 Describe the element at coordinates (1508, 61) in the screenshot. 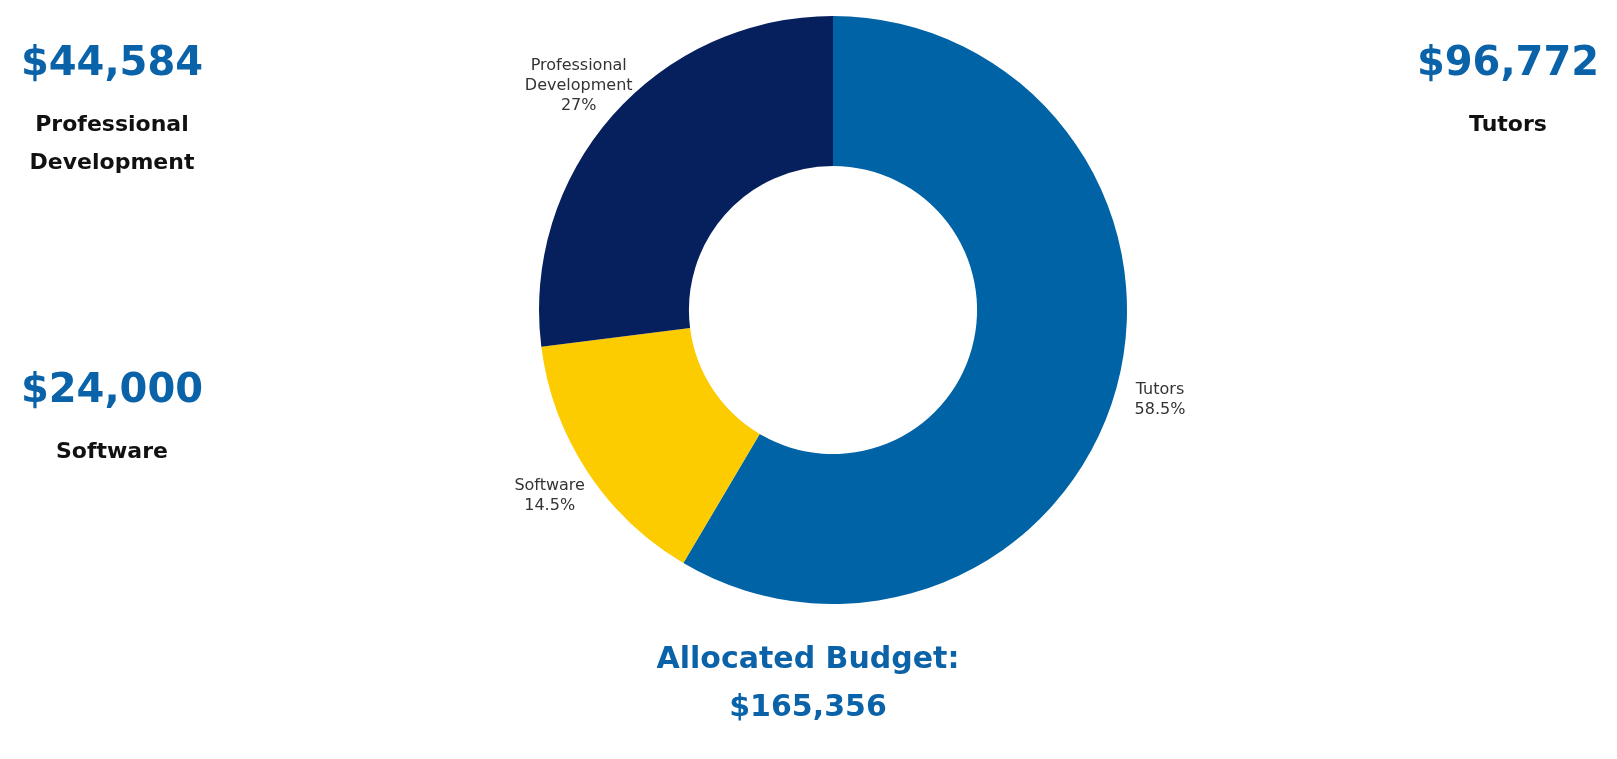

I see `text: $96,772` at that location.